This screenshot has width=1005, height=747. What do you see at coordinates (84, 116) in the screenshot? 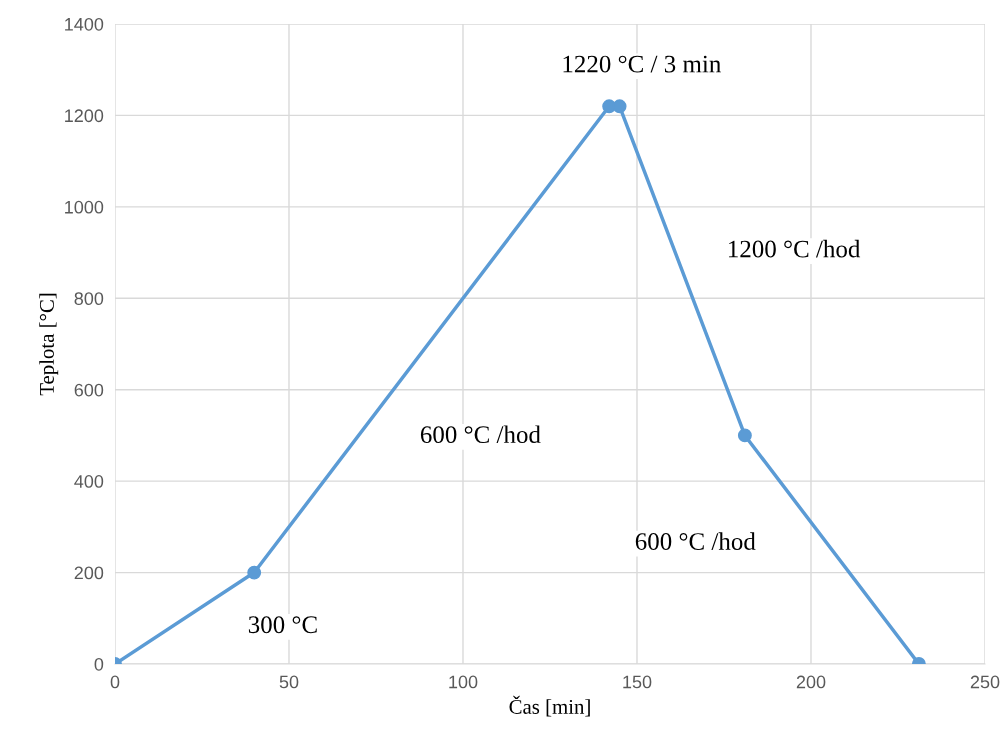
I see `y-tick-label: 1200` at bounding box center [84, 116].